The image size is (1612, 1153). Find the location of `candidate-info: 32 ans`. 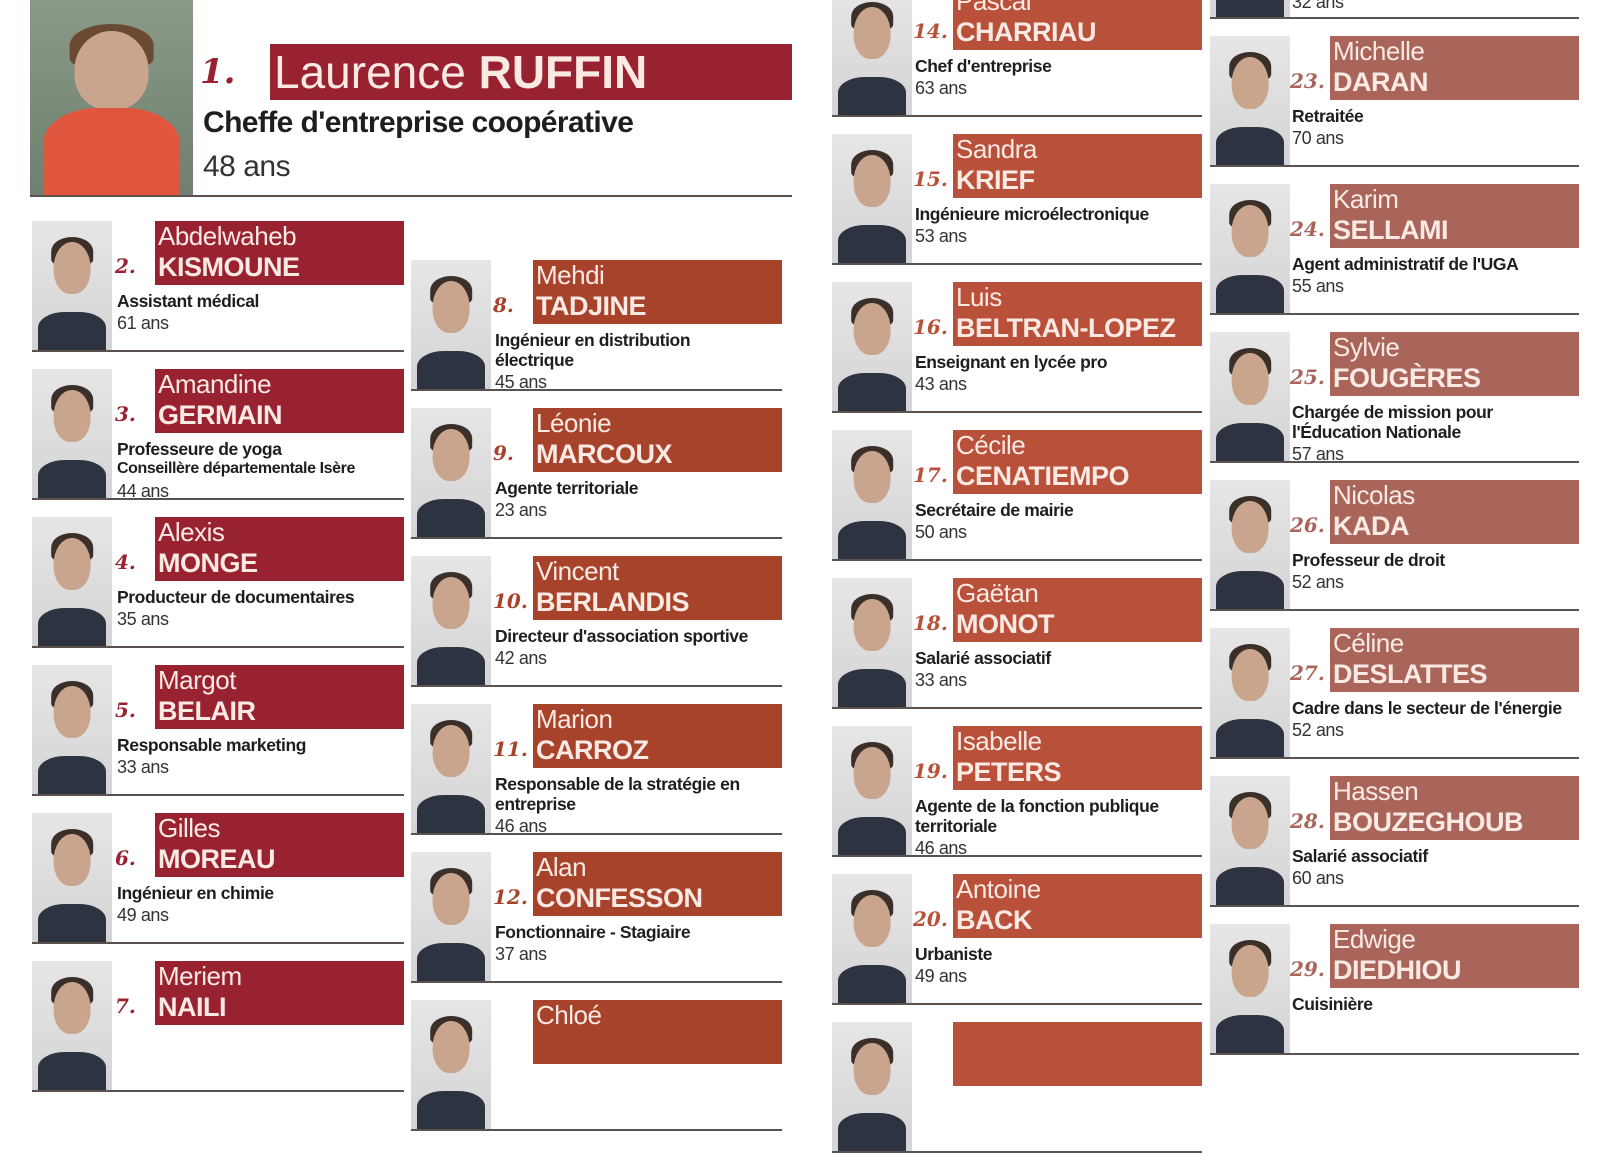

candidate-info: 32 ans is located at coordinates (1427, 7).